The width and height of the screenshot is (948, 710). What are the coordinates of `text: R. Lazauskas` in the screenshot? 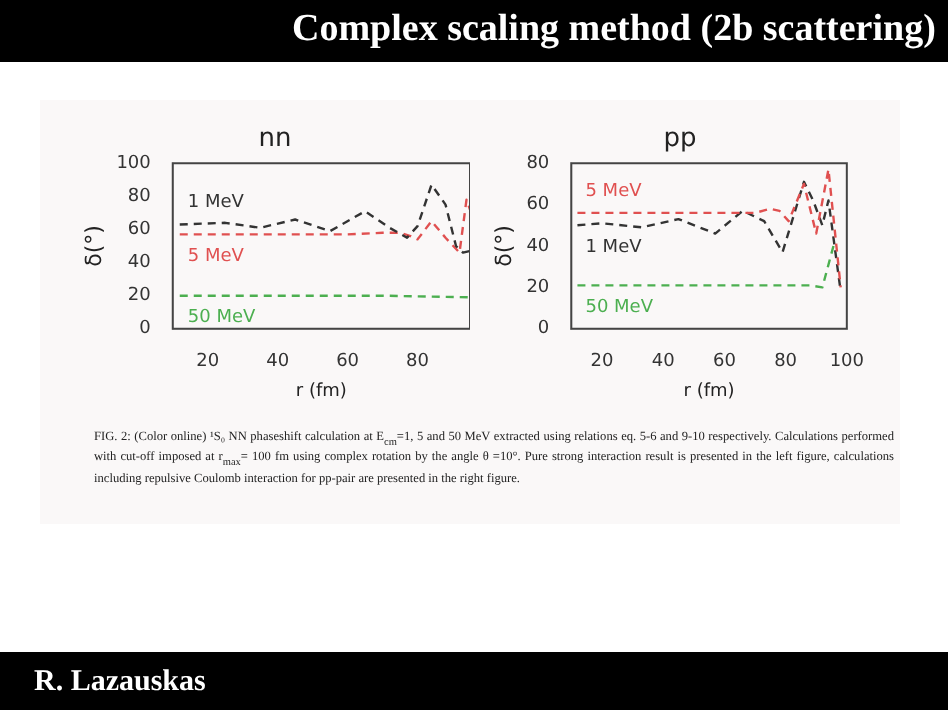 It's located at (120, 683).